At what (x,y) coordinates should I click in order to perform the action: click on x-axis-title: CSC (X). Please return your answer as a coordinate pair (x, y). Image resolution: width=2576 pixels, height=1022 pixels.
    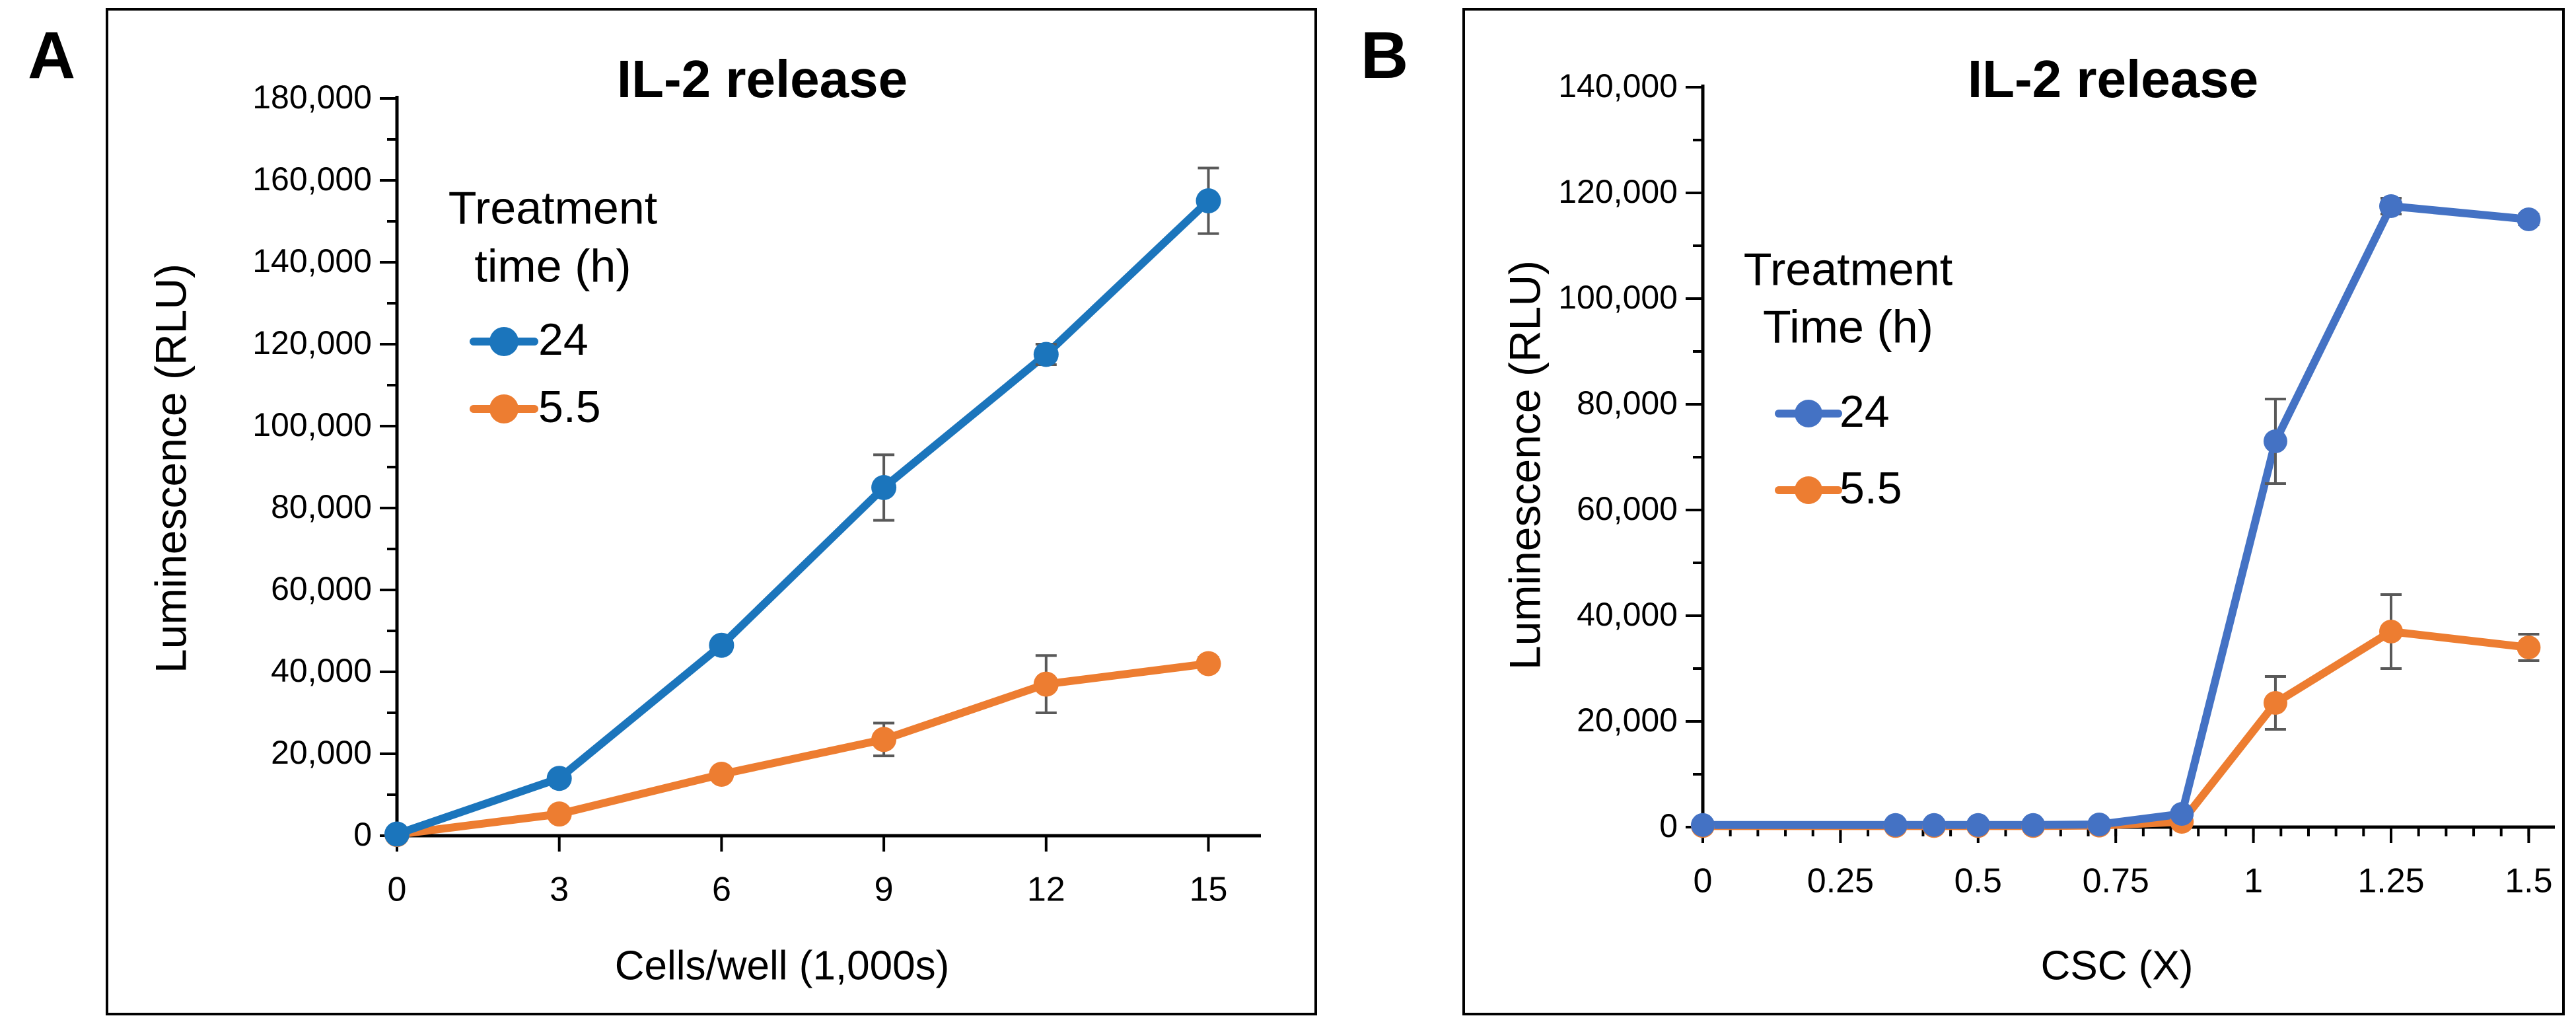
    Looking at the image, I should click on (2118, 966).